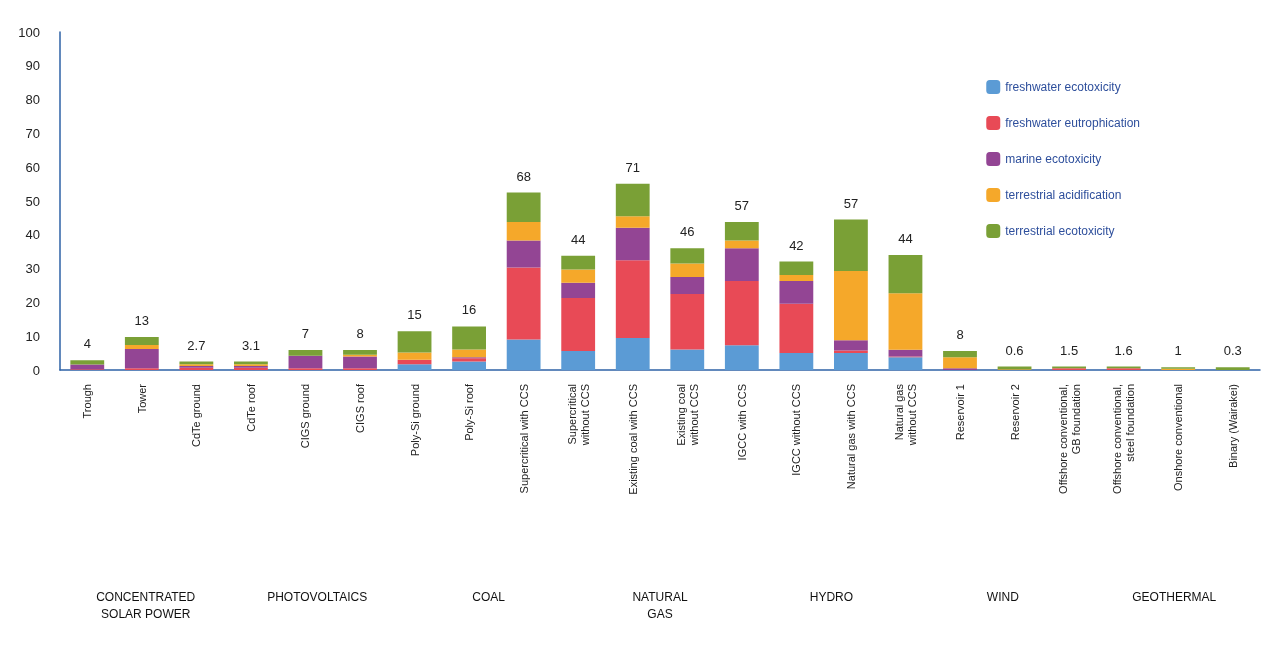  Describe the element at coordinates (36, 370) in the screenshot. I see `y-tick-label: 0` at that location.